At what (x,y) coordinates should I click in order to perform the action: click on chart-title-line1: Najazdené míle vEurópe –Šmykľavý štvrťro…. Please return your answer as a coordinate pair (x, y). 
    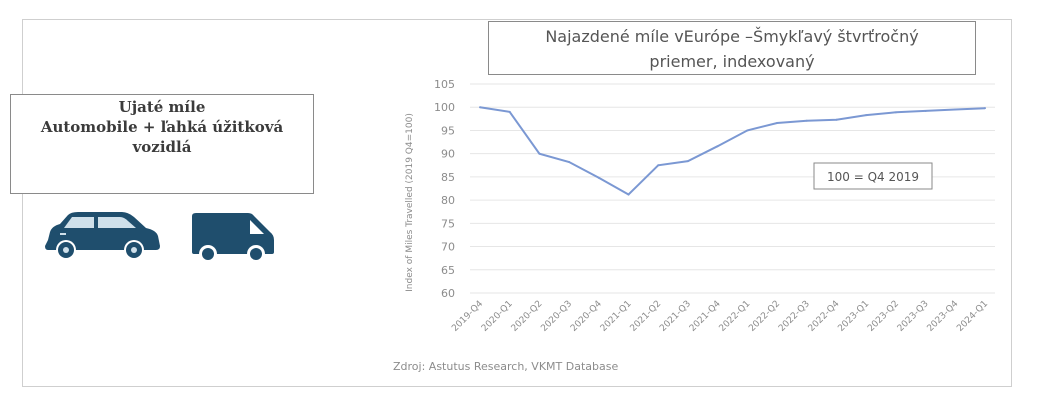
    Looking at the image, I should click on (732, 36).